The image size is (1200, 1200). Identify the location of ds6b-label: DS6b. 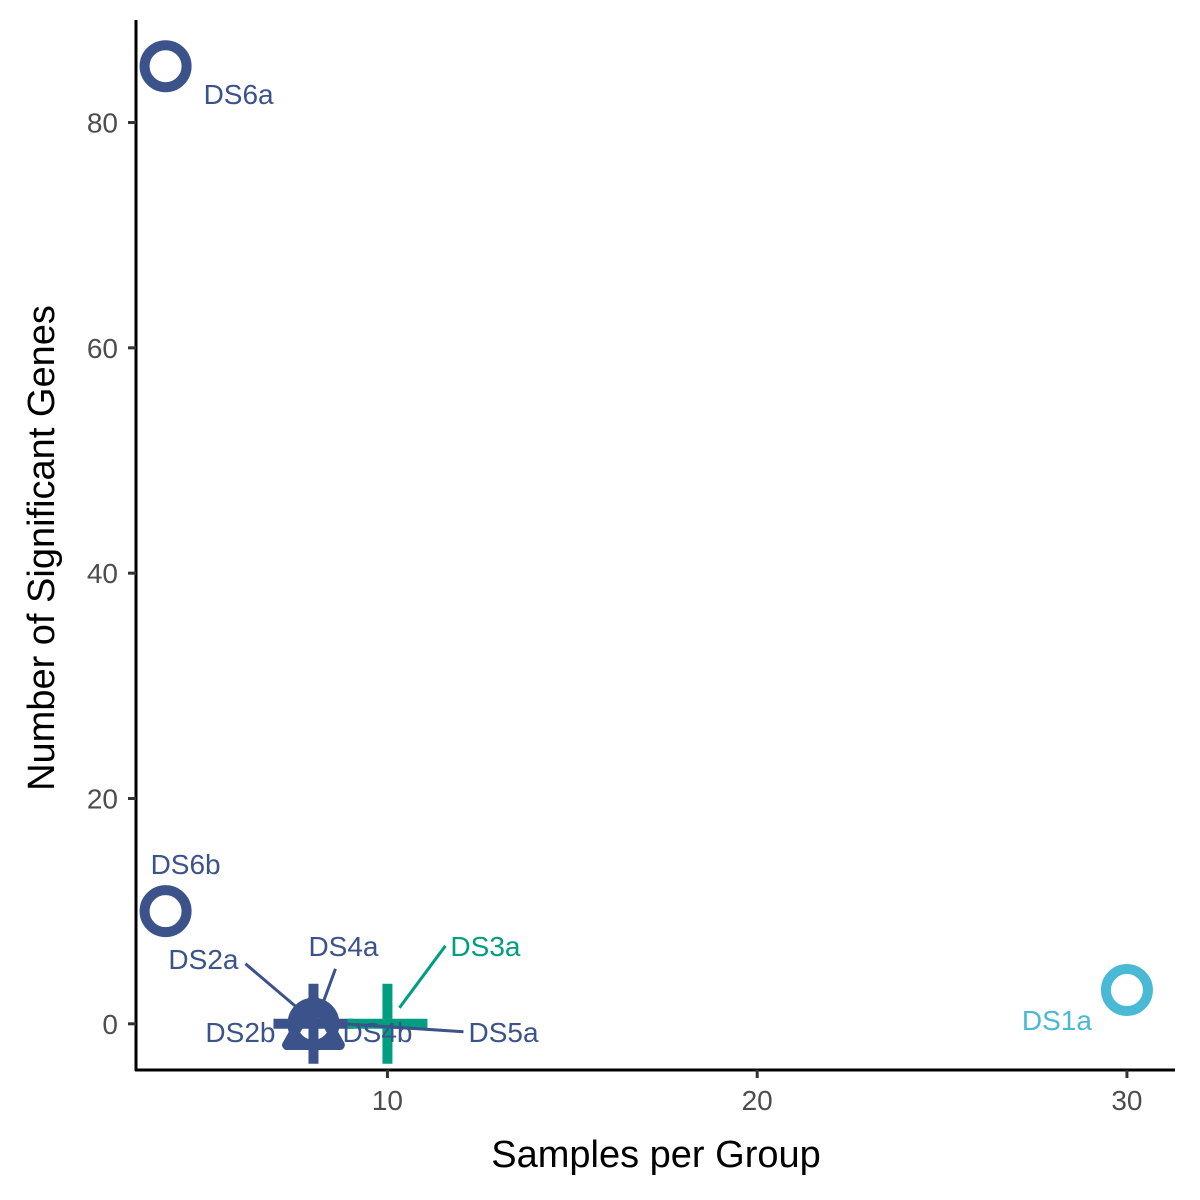
(186, 864).